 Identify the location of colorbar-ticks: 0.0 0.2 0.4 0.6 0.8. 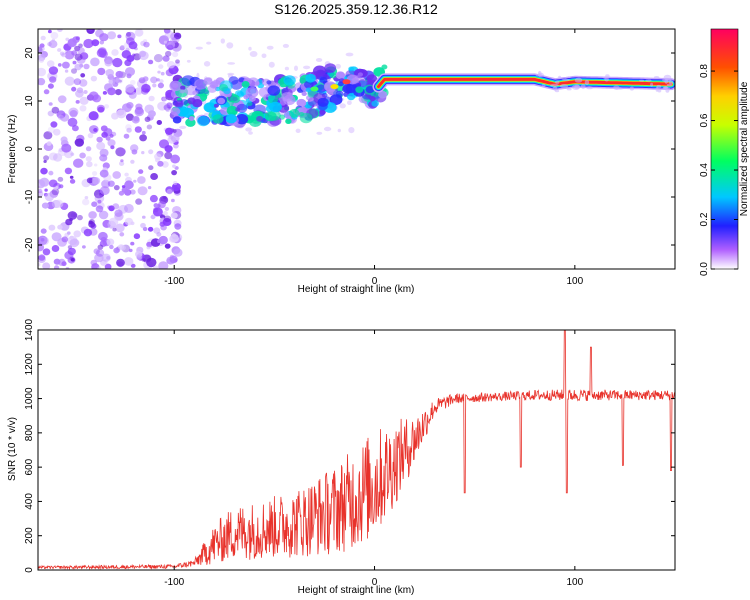
(718, 170).